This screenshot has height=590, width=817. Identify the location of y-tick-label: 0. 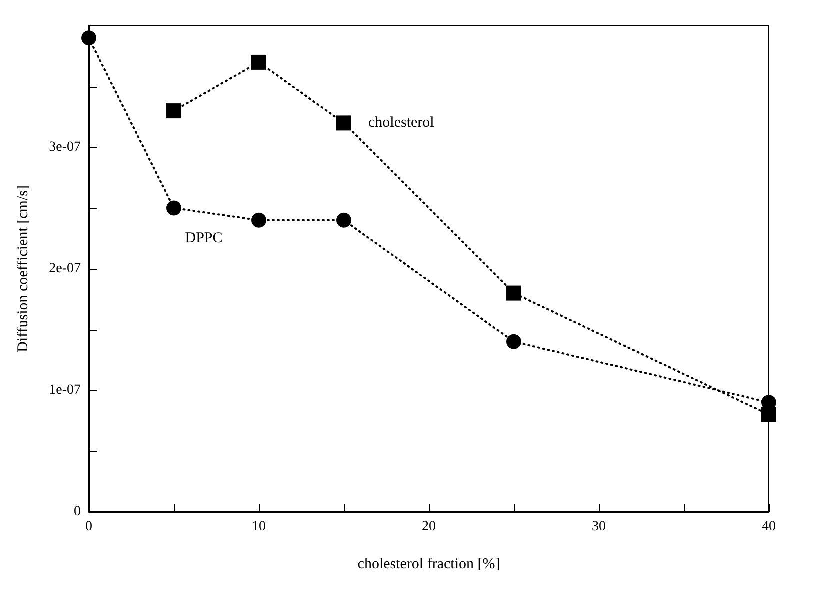
(77, 512).